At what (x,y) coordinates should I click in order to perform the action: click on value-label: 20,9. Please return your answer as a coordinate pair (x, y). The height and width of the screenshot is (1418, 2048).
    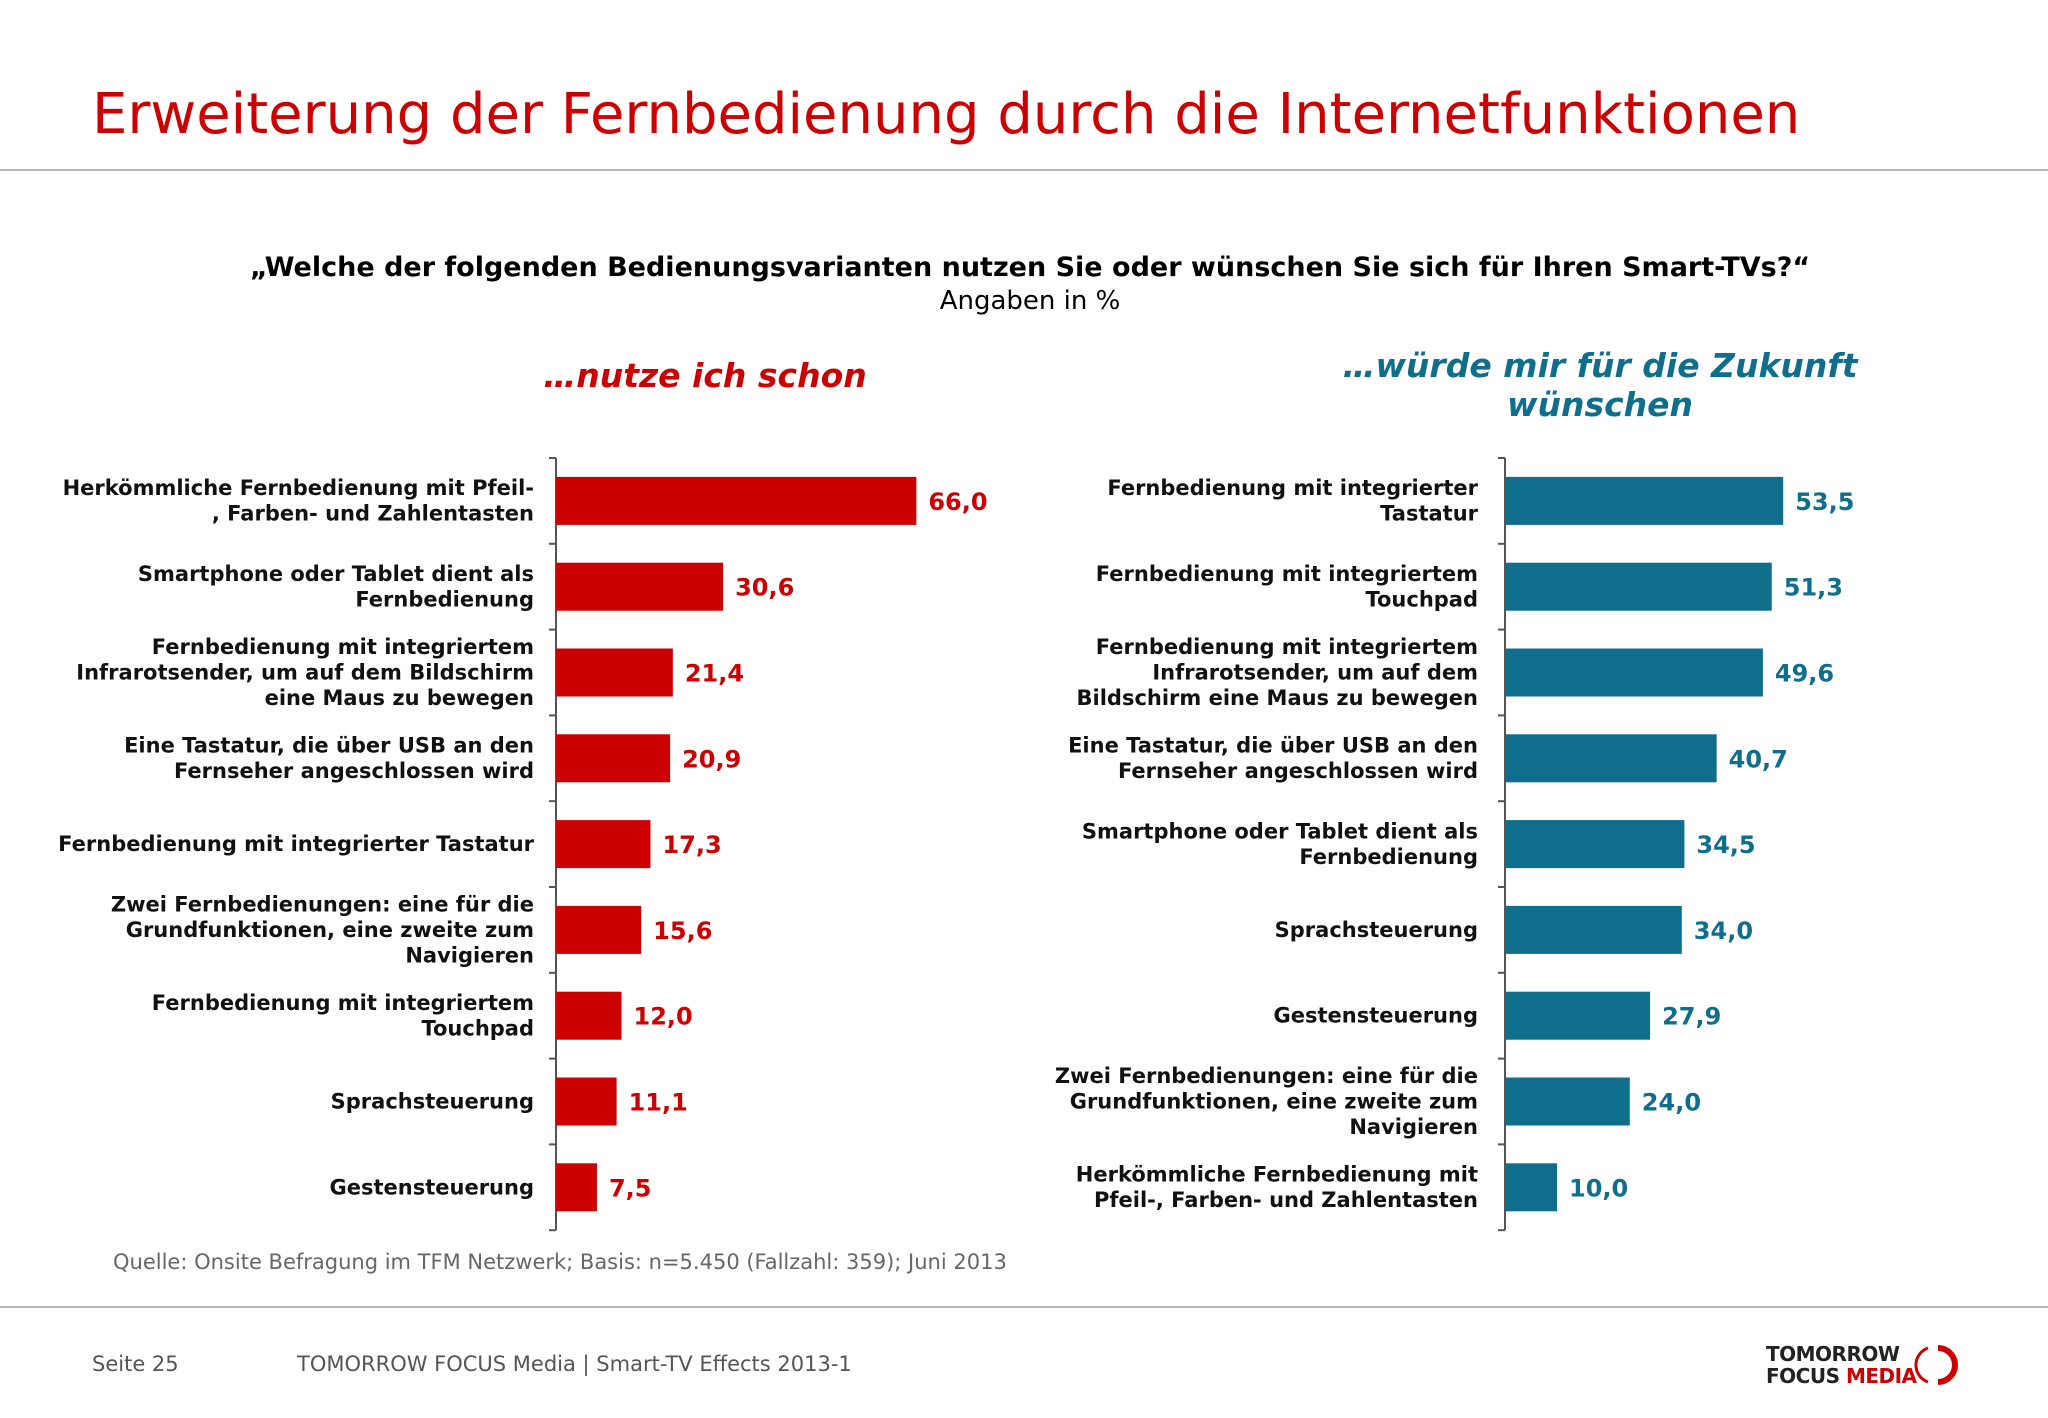
    Looking at the image, I should click on (711, 759).